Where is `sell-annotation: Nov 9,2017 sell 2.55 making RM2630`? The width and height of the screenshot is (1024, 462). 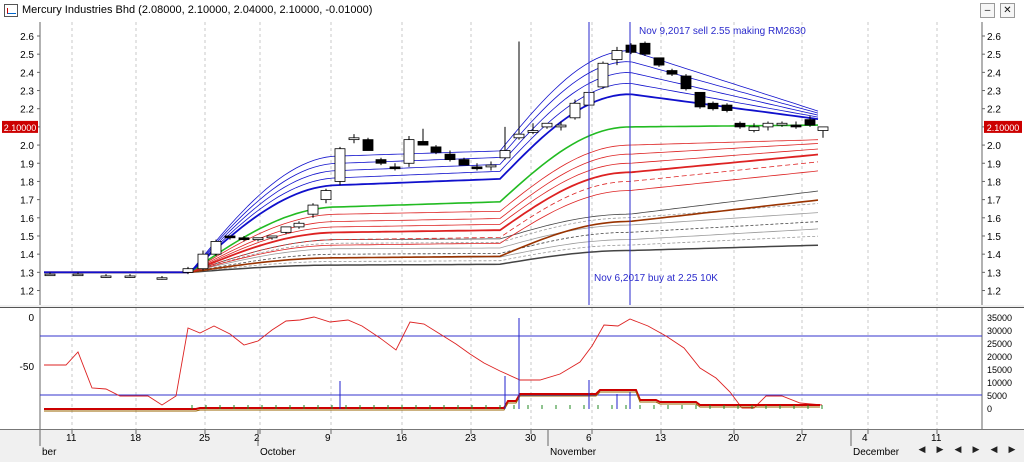 sell-annotation: Nov 9,2017 sell 2.55 making RM2630 is located at coordinates (722, 31).